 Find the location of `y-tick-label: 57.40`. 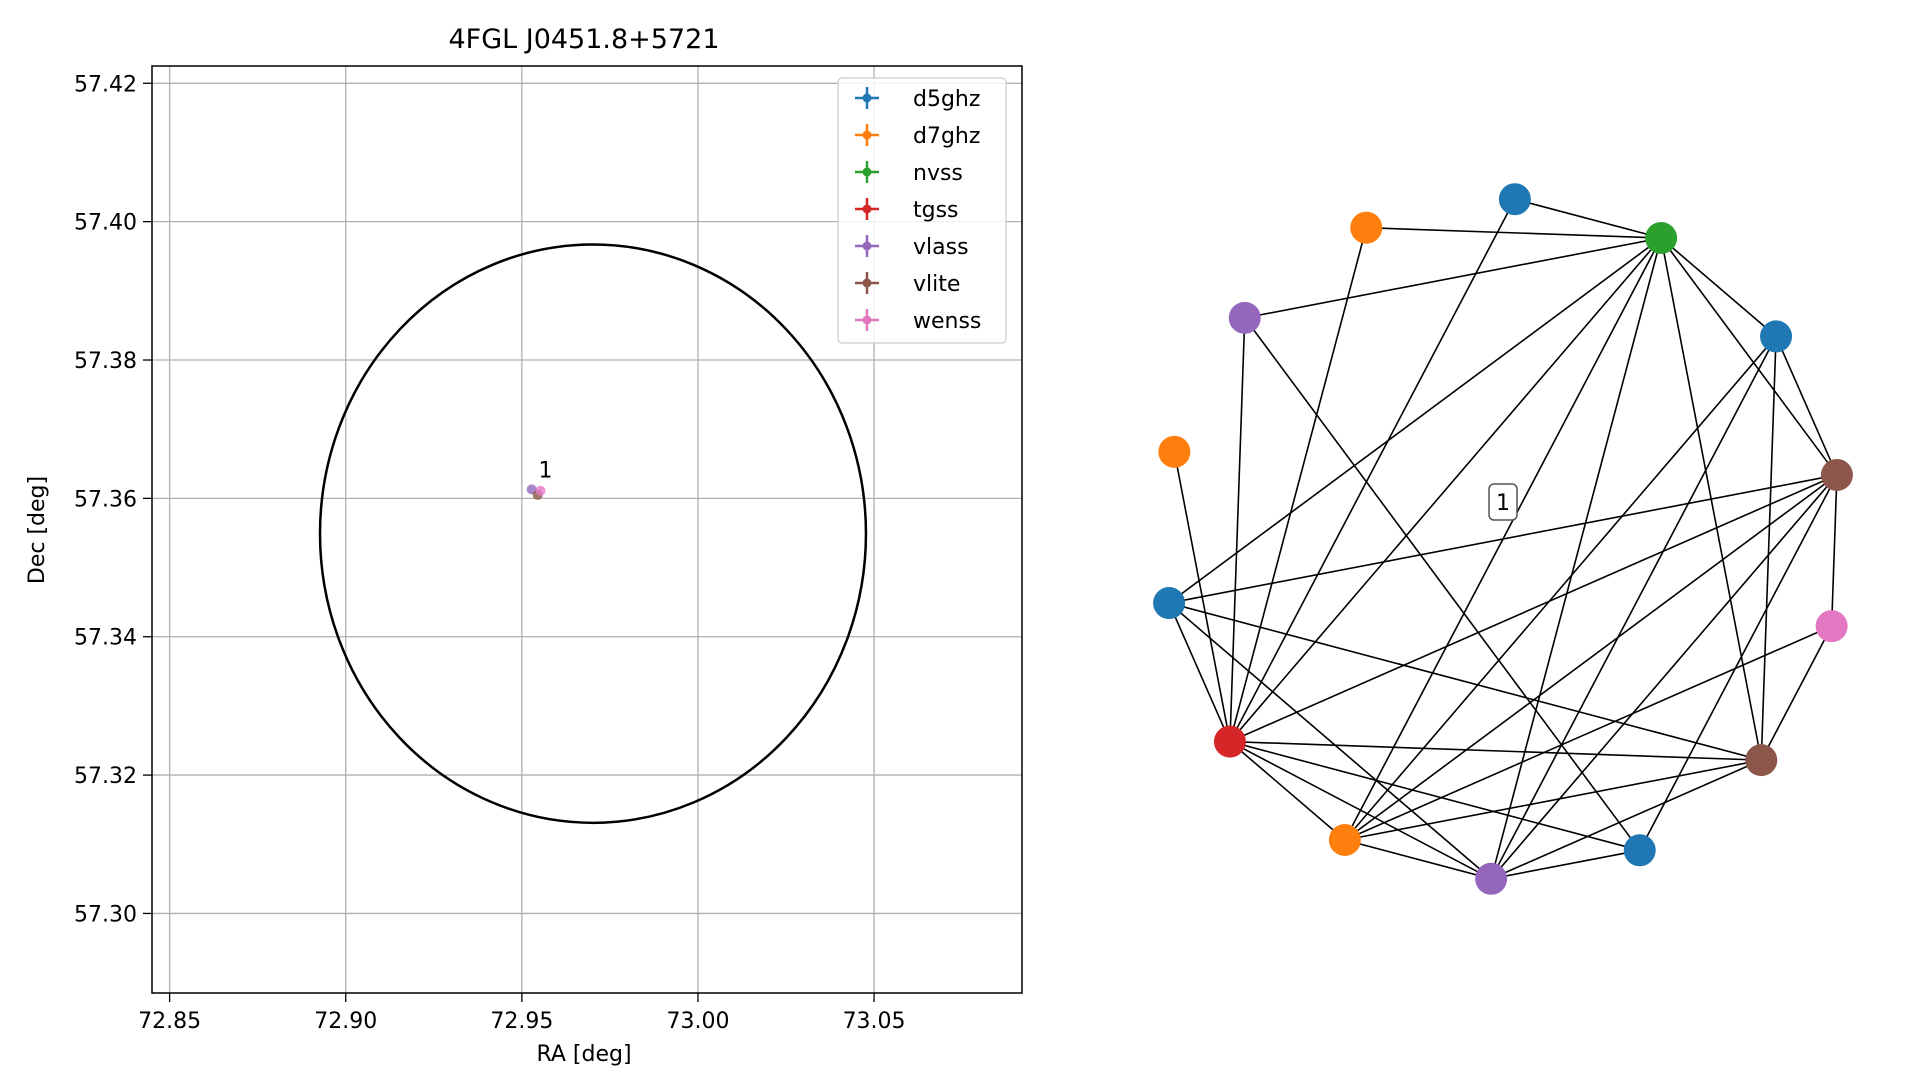

y-tick-label: 57.40 is located at coordinates (105, 223).